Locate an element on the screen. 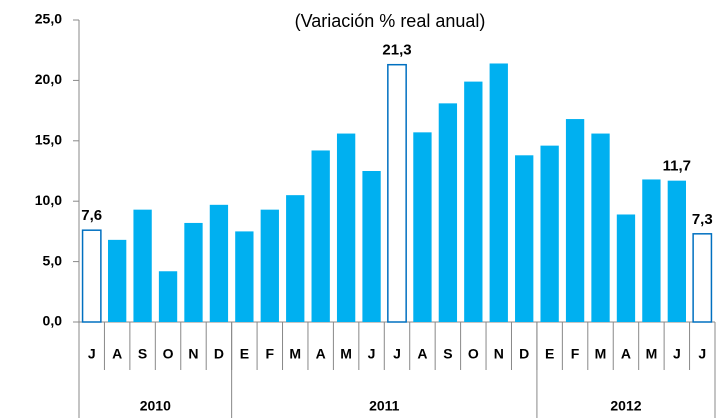  value-label: 11,7 is located at coordinates (677, 166).